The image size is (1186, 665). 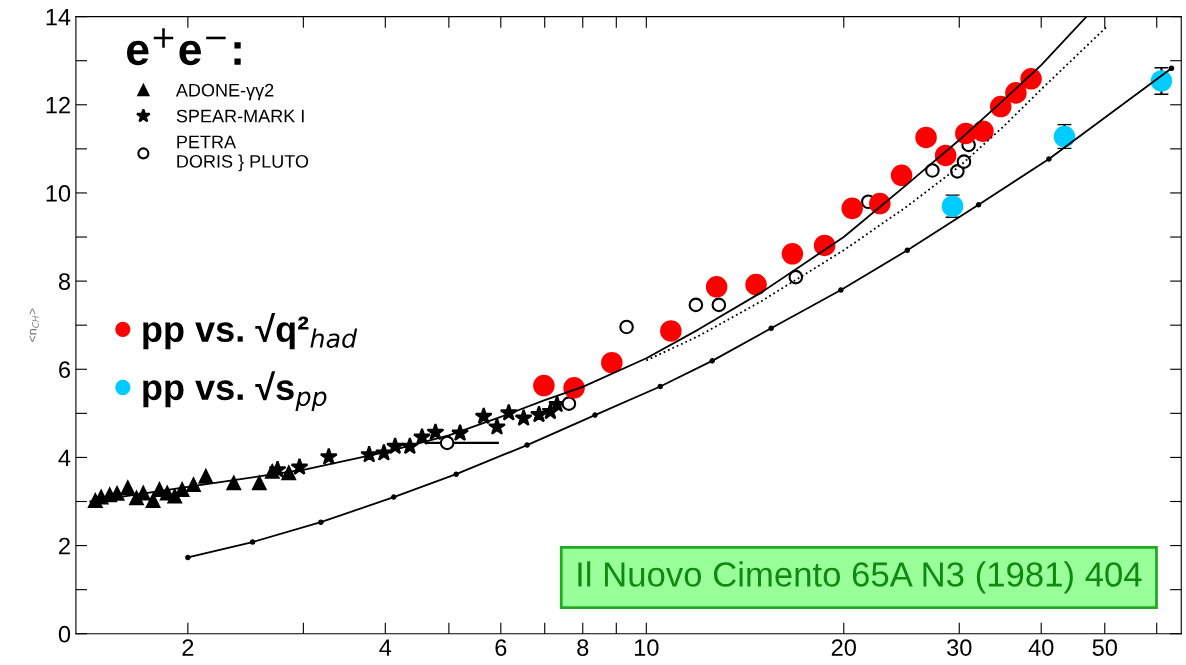 I want to click on y-tick-label: 8, so click(x=64, y=281).